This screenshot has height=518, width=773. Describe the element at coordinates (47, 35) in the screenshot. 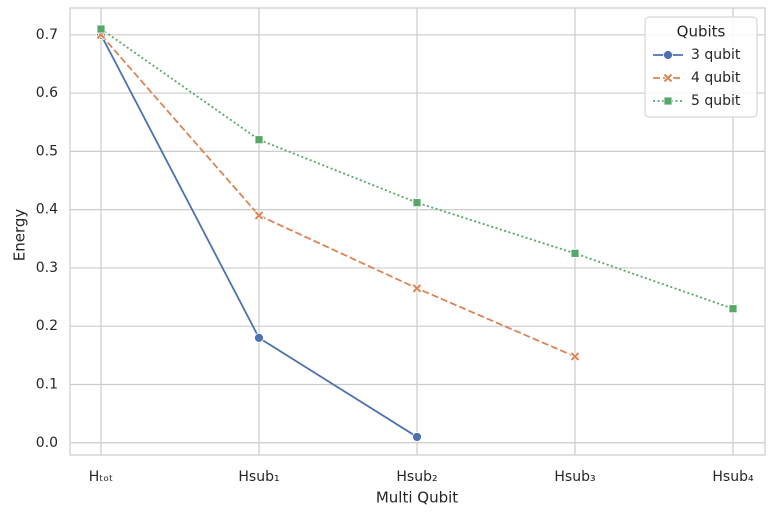

I see `y-tick-label: 0.7` at that location.